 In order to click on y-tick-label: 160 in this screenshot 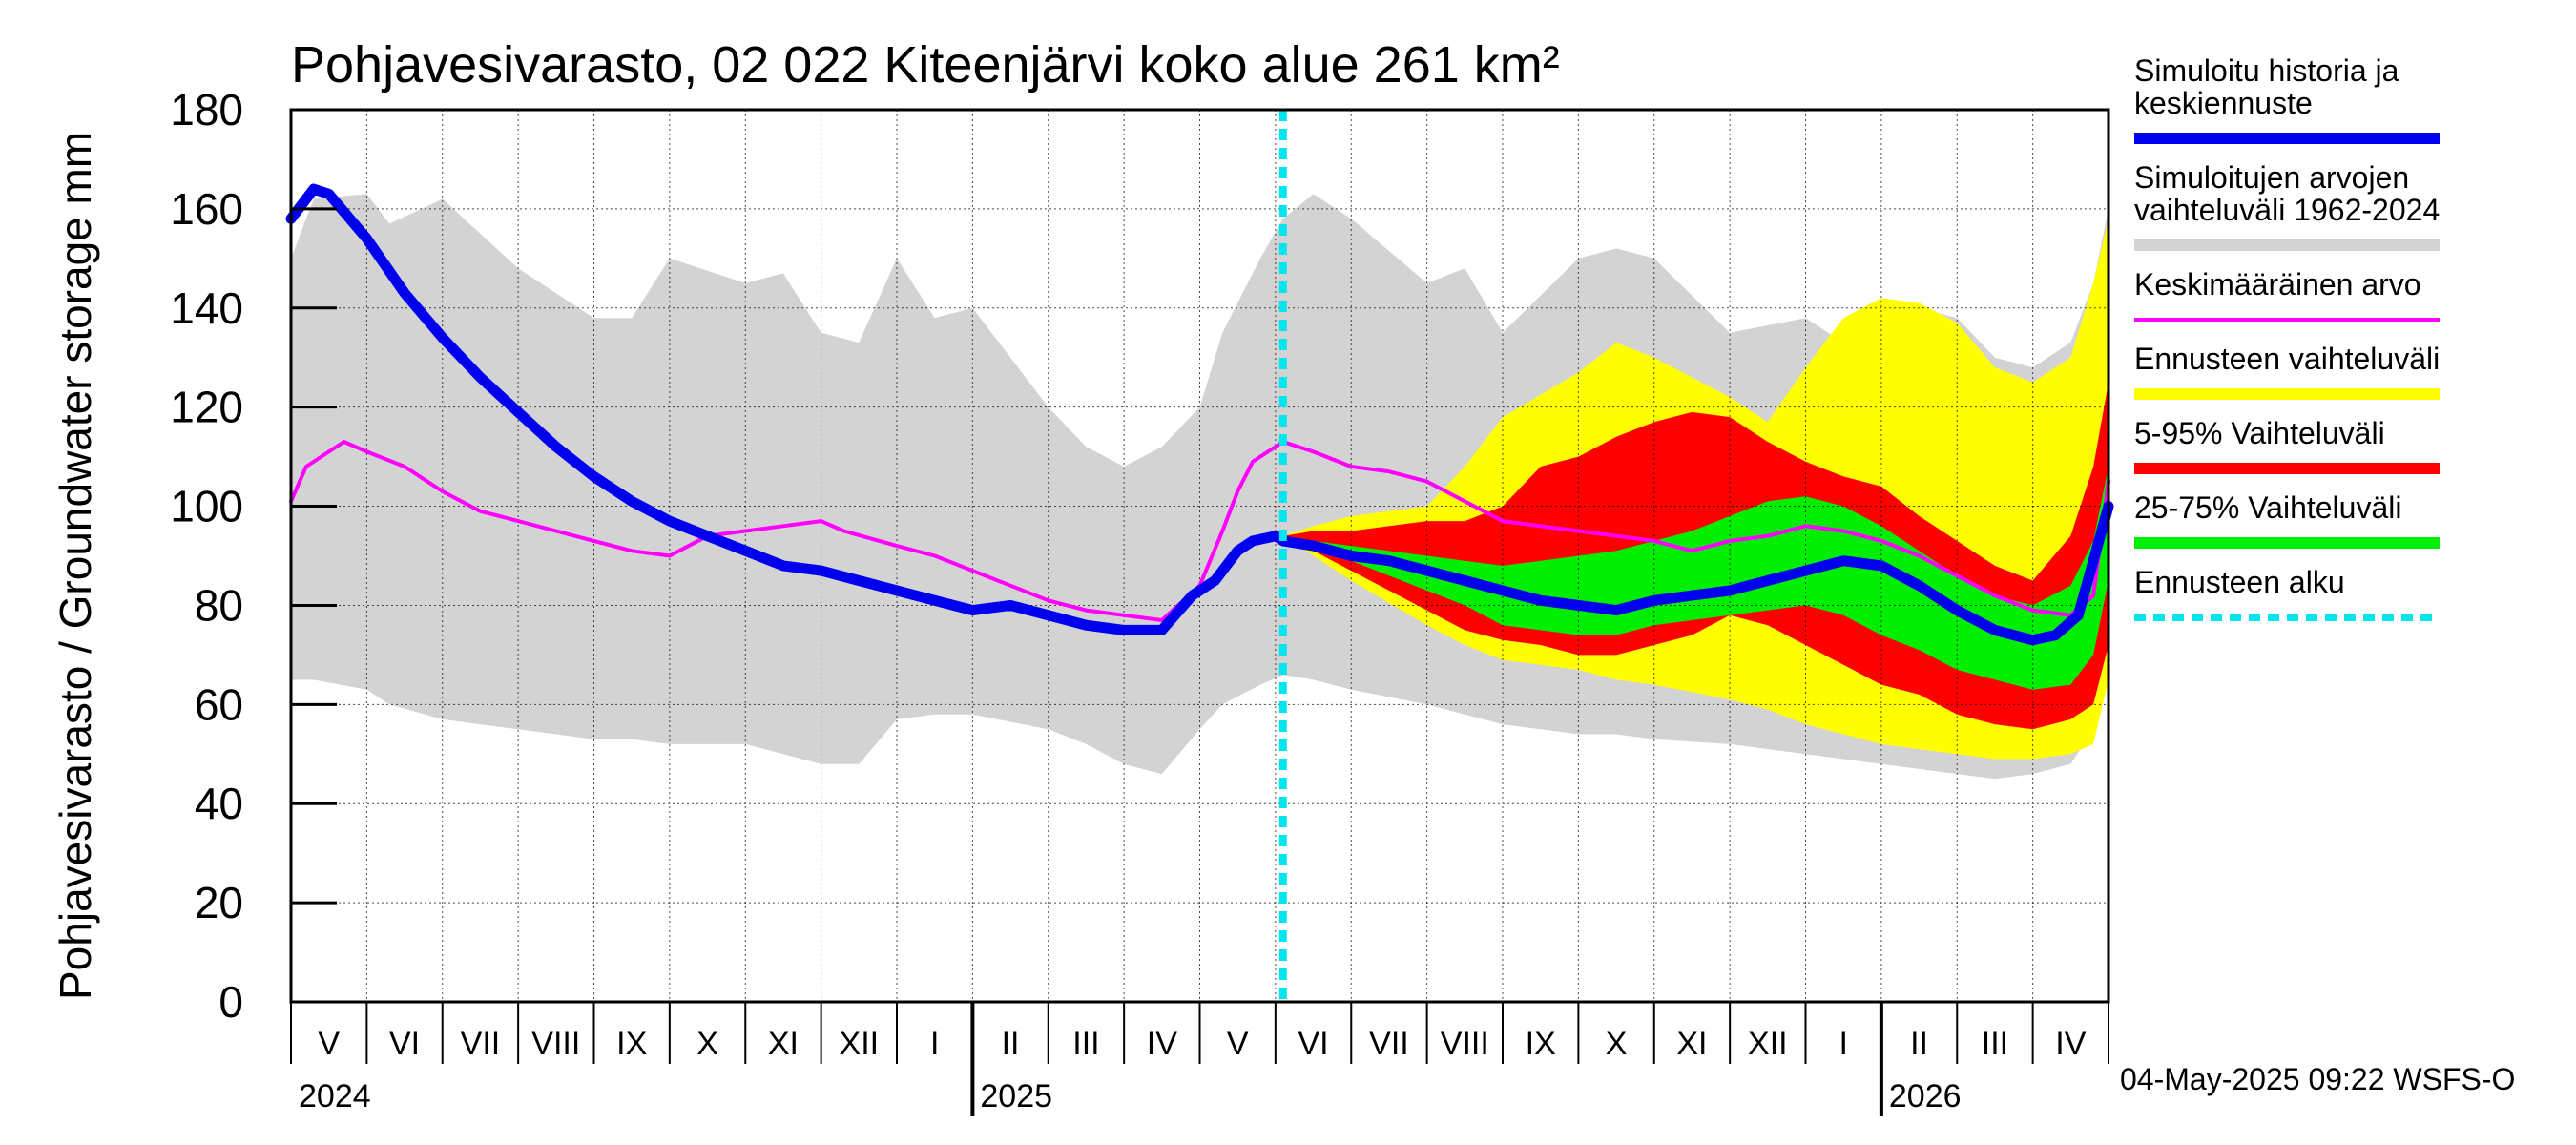, I will do `click(206, 209)`.